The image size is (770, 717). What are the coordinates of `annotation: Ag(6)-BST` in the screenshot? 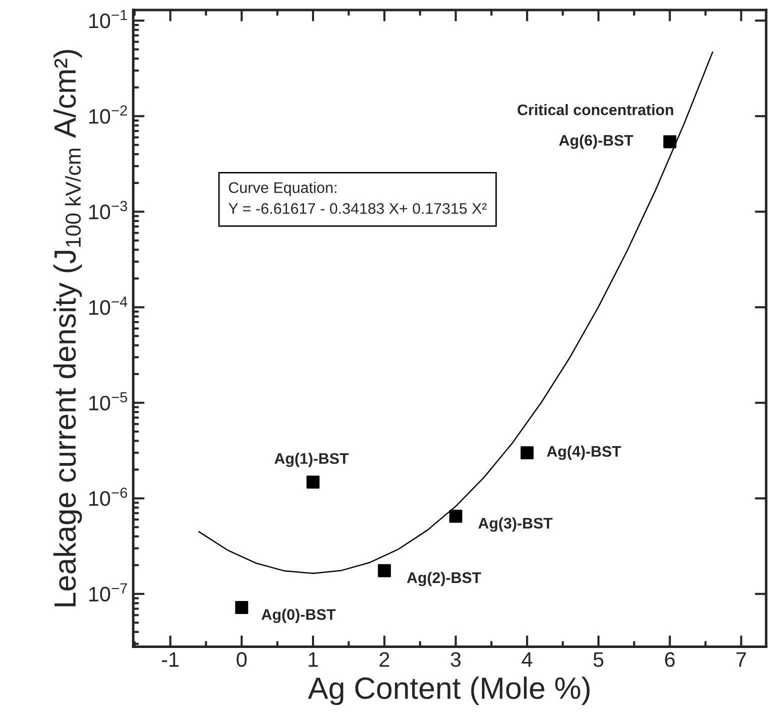 It's located at (596, 141).